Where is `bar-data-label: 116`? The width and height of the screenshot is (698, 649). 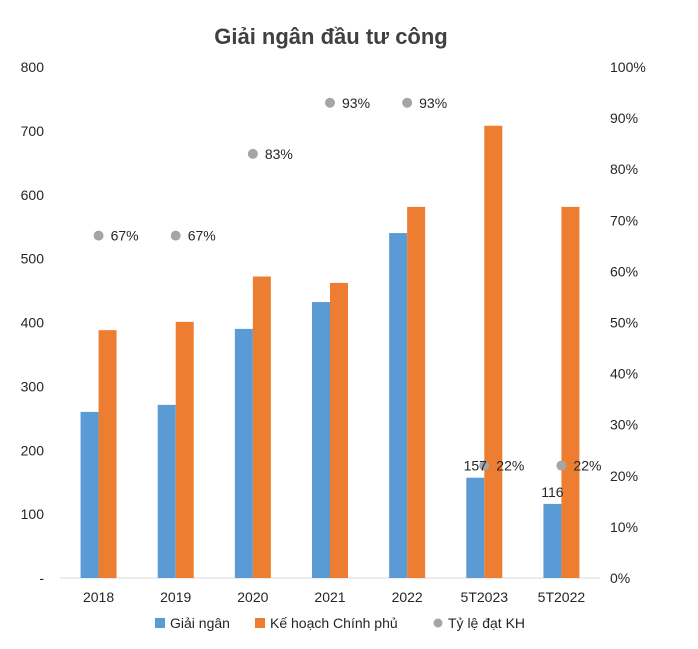
bar-data-label: 116 is located at coordinates (552, 492).